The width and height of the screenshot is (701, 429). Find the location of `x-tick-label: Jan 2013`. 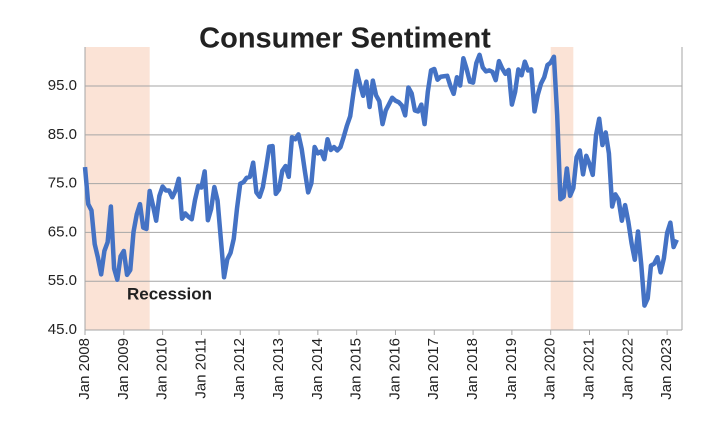

x-tick-label: Jan 2013 is located at coordinates (278, 369).